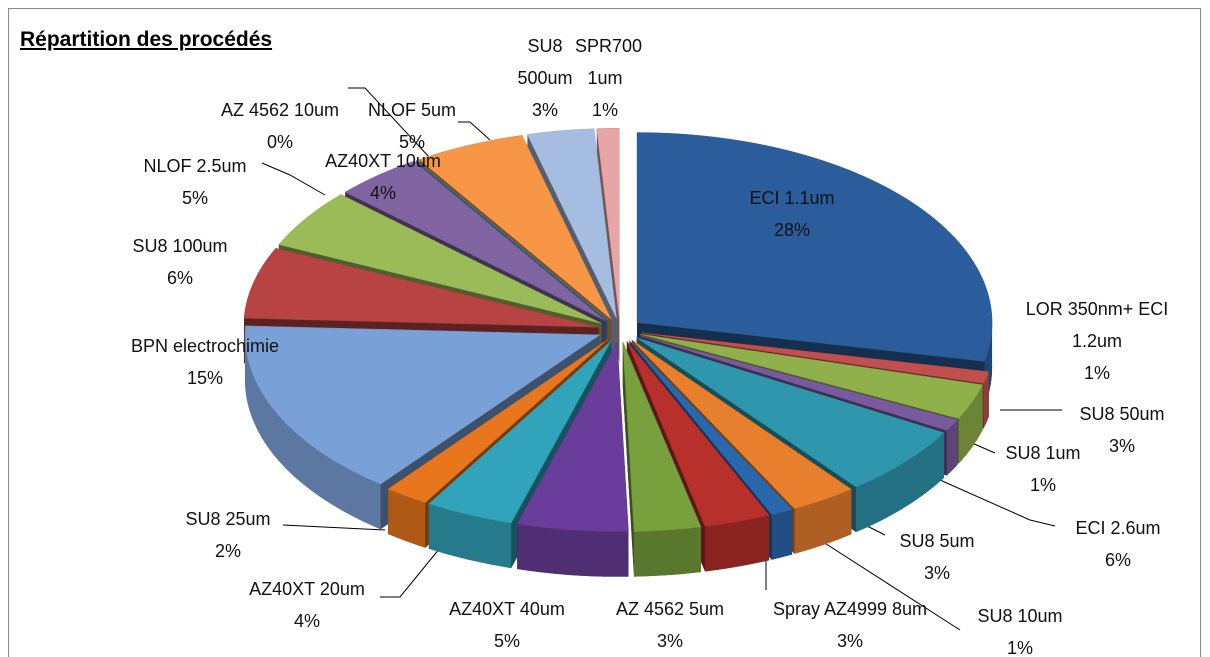 The height and width of the screenshot is (657, 1210). What do you see at coordinates (228, 519) in the screenshot?
I see `category-label: SU8 25um` at bounding box center [228, 519].